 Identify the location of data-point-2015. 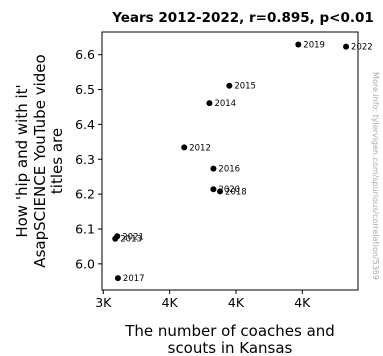
(229, 85).